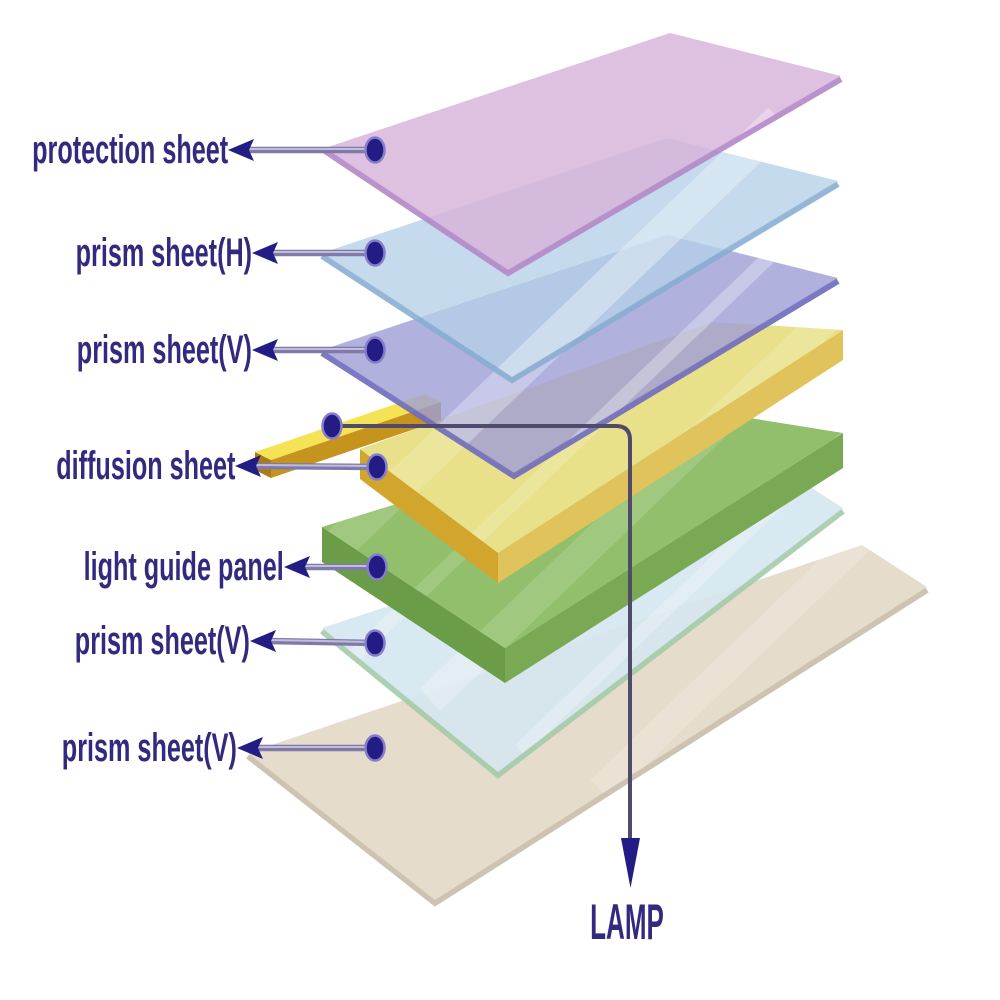  Describe the element at coordinates (145, 466) in the screenshot. I see `label-diffusion-sheet: diffusion sheet` at that location.